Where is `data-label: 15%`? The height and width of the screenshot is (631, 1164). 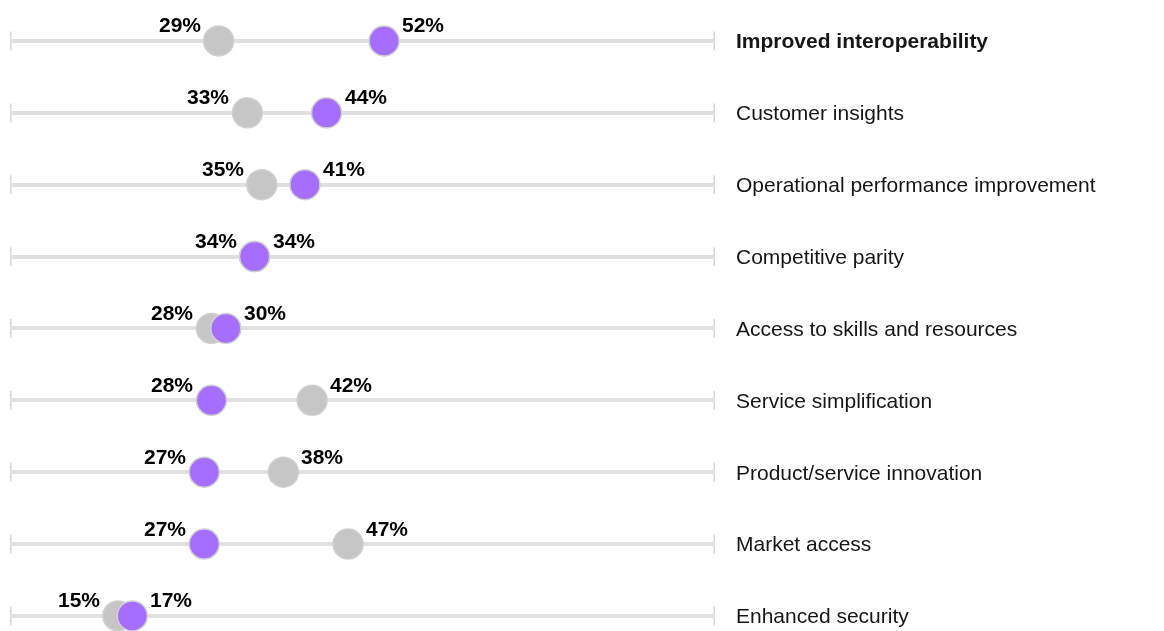
data-label: 15% is located at coordinates (79, 599).